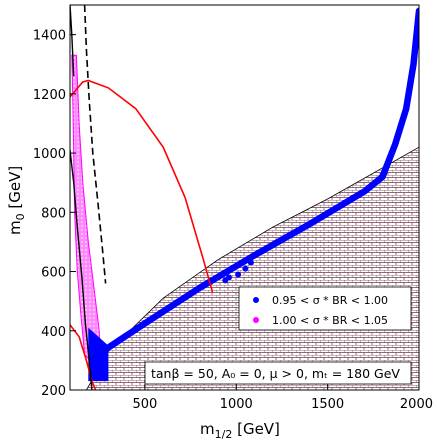  Describe the element at coordinates (83, 357) in the screenshot. I see `red-lower-curve` at that location.